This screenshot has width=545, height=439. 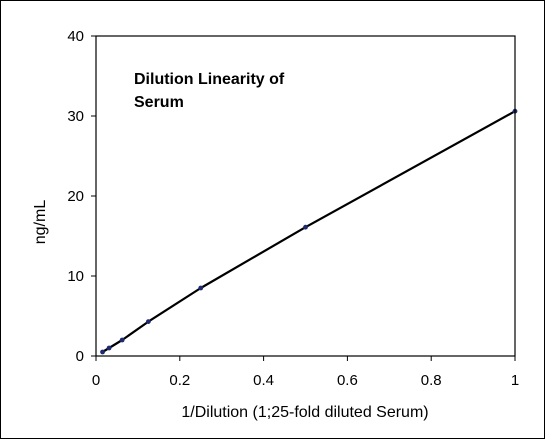 What do you see at coordinates (304, 412) in the screenshot?
I see `x-axis-label: 1/Dilution (1;25-fold diluted Serum)` at bounding box center [304, 412].